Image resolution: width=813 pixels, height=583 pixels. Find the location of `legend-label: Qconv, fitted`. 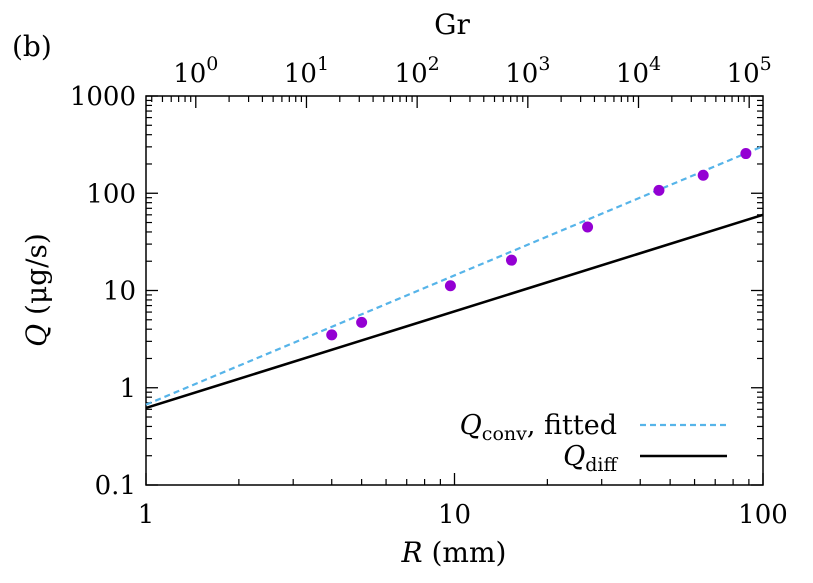

legend-label: Qconv, fitted is located at coordinates (538, 427).